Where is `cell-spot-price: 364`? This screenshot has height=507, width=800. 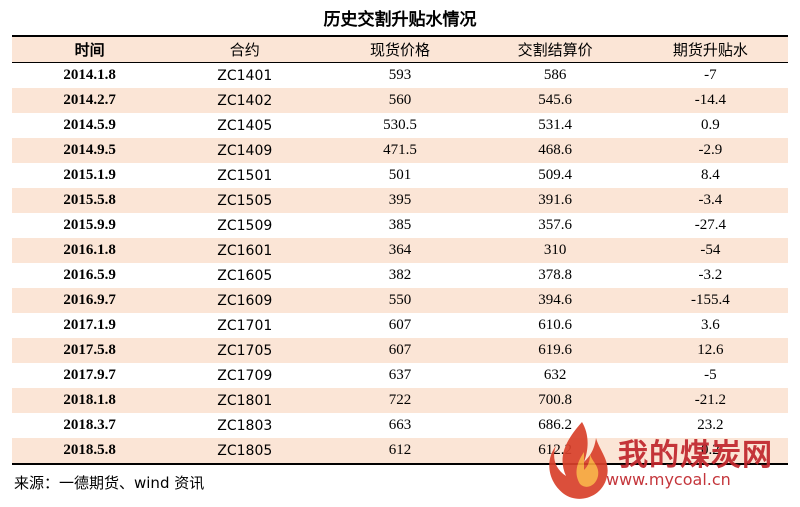
cell-spot-price: 364 is located at coordinates (400, 250).